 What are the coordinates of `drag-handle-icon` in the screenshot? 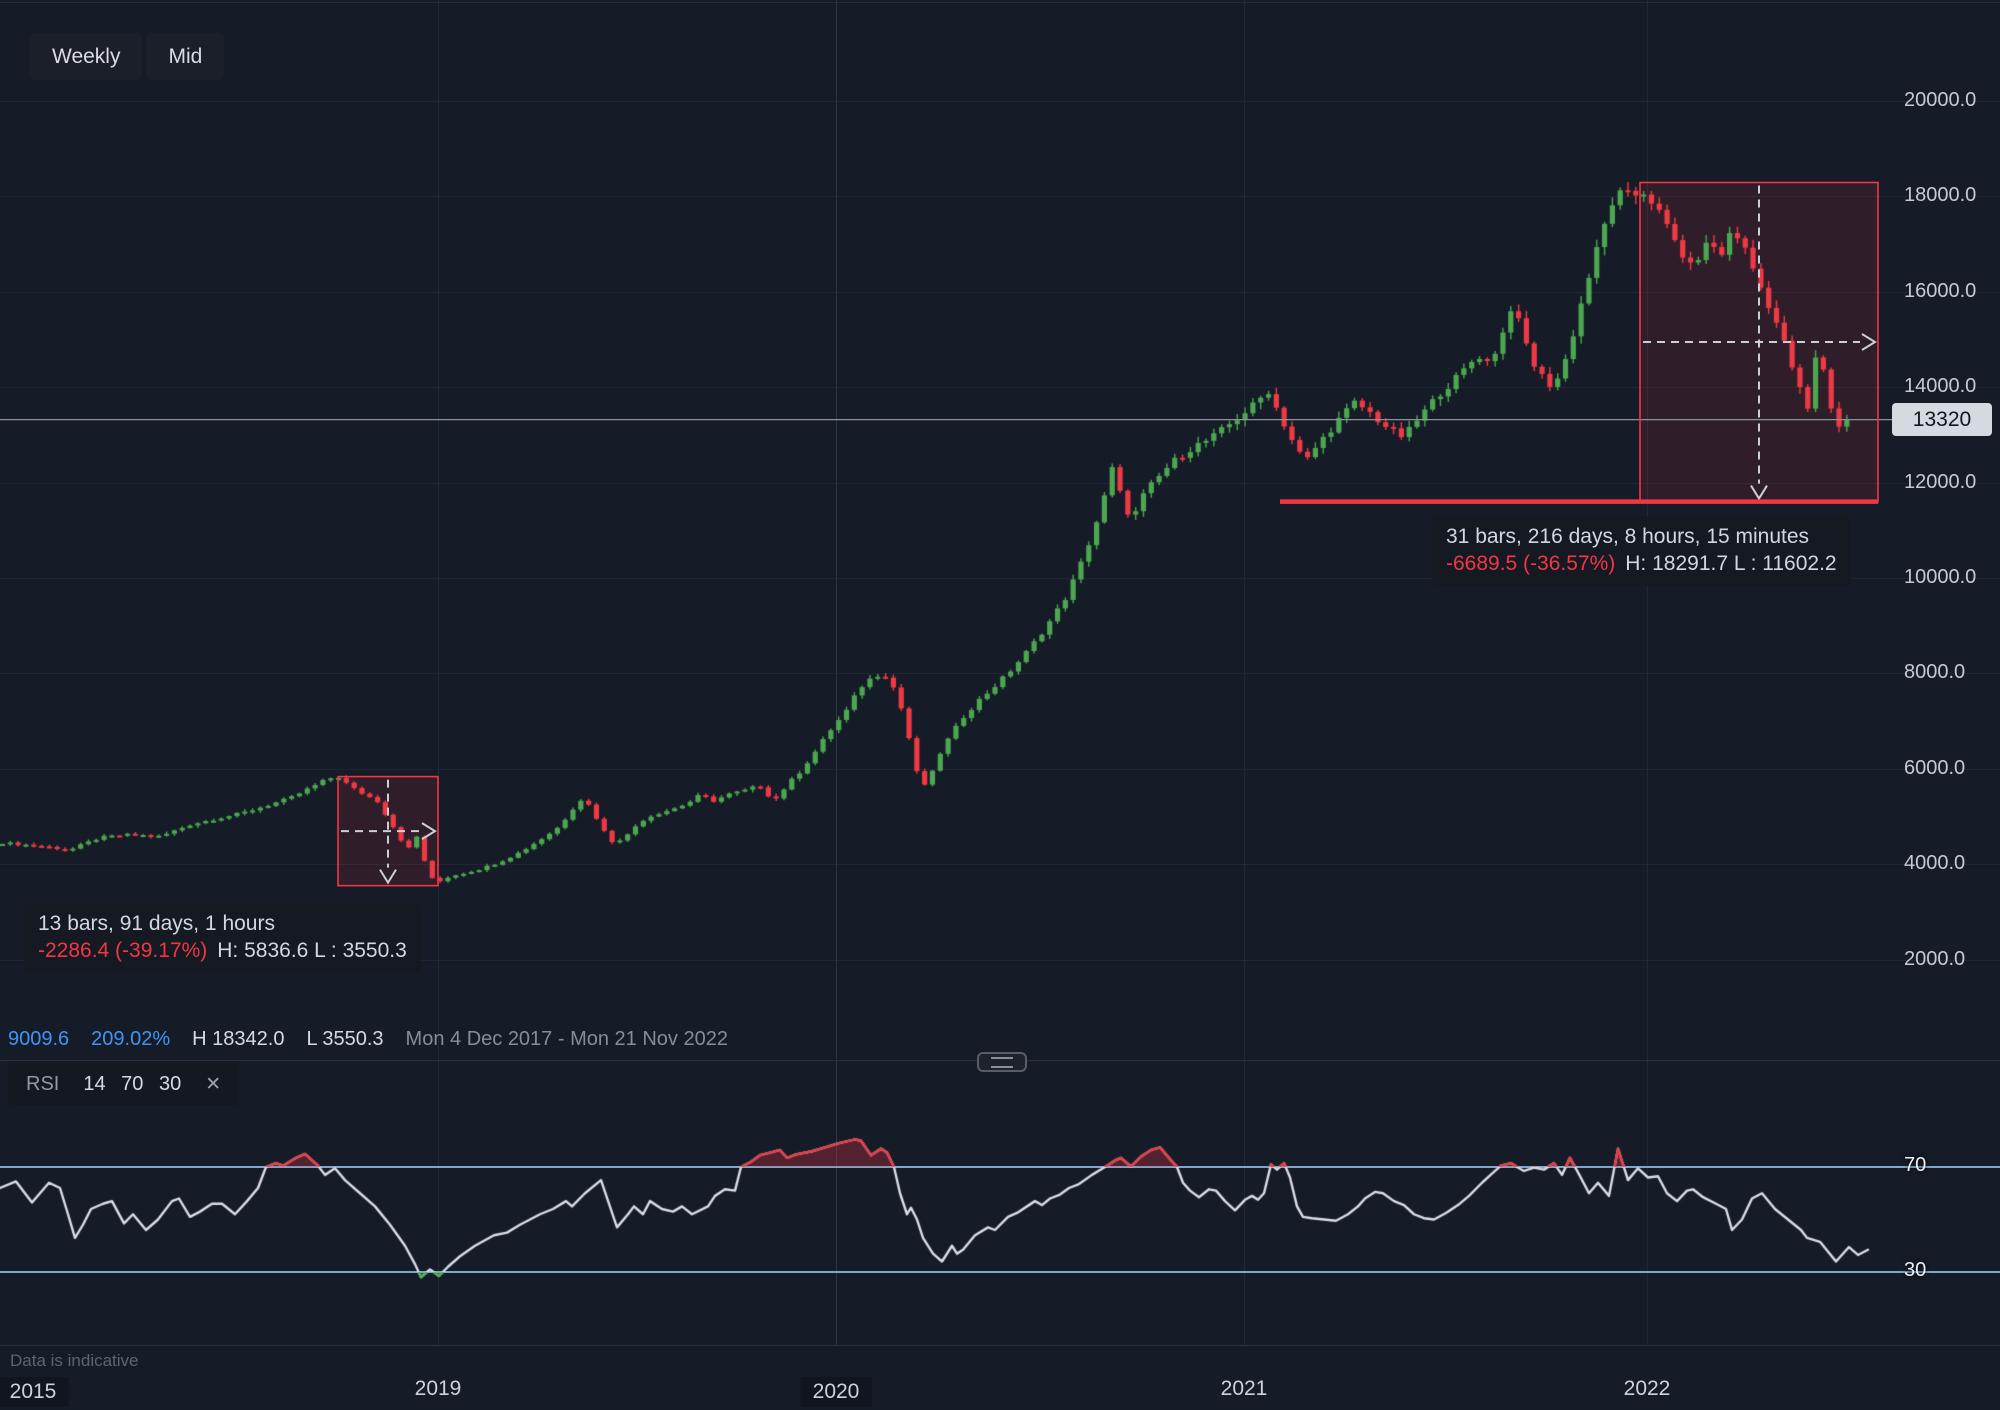 It's located at (1002, 1062).